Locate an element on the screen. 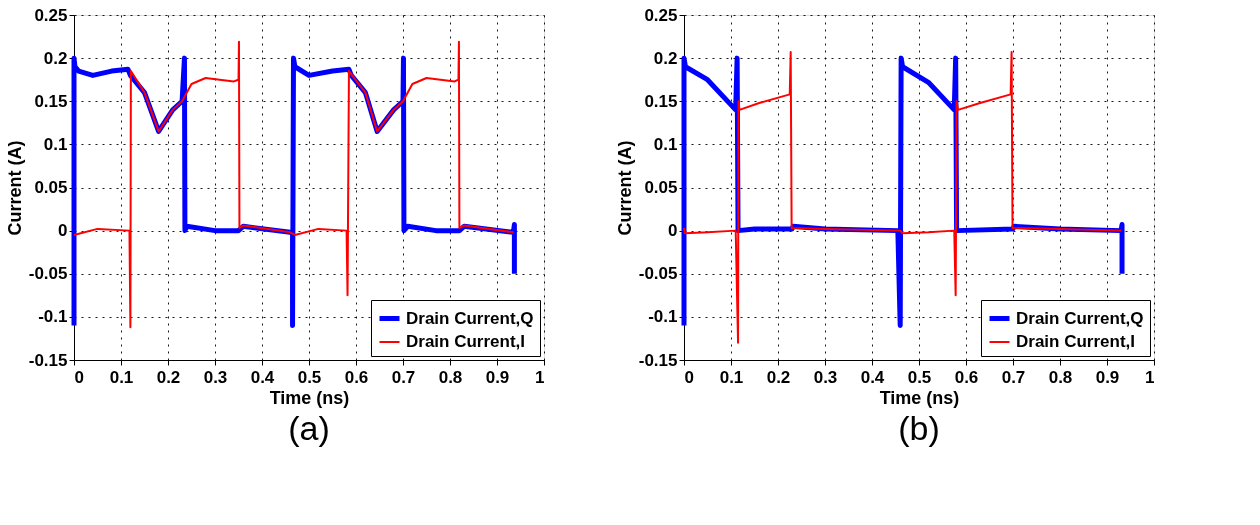 The height and width of the screenshot is (525, 1260). text: (b) is located at coordinates (919, 428).